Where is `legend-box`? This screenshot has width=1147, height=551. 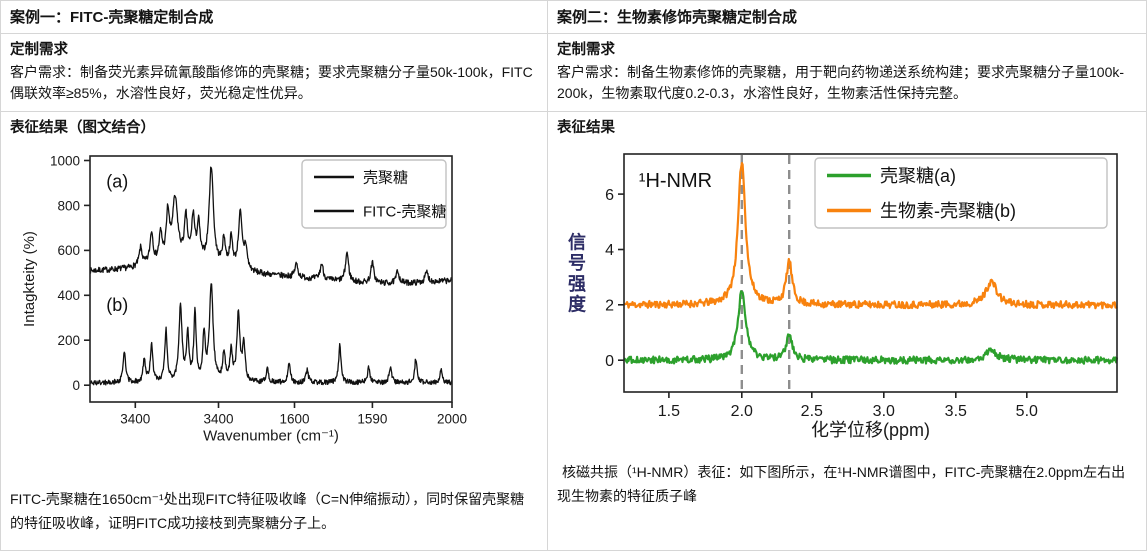
legend-box is located at coordinates (961, 193).